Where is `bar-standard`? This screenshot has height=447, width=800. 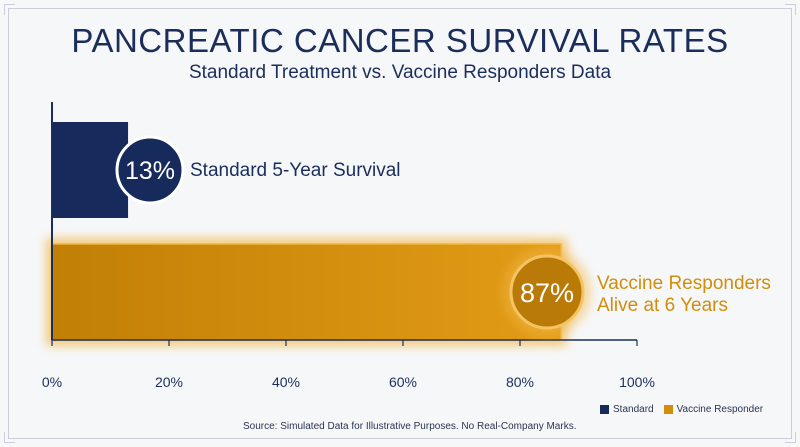 bar-standard is located at coordinates (90, 170).